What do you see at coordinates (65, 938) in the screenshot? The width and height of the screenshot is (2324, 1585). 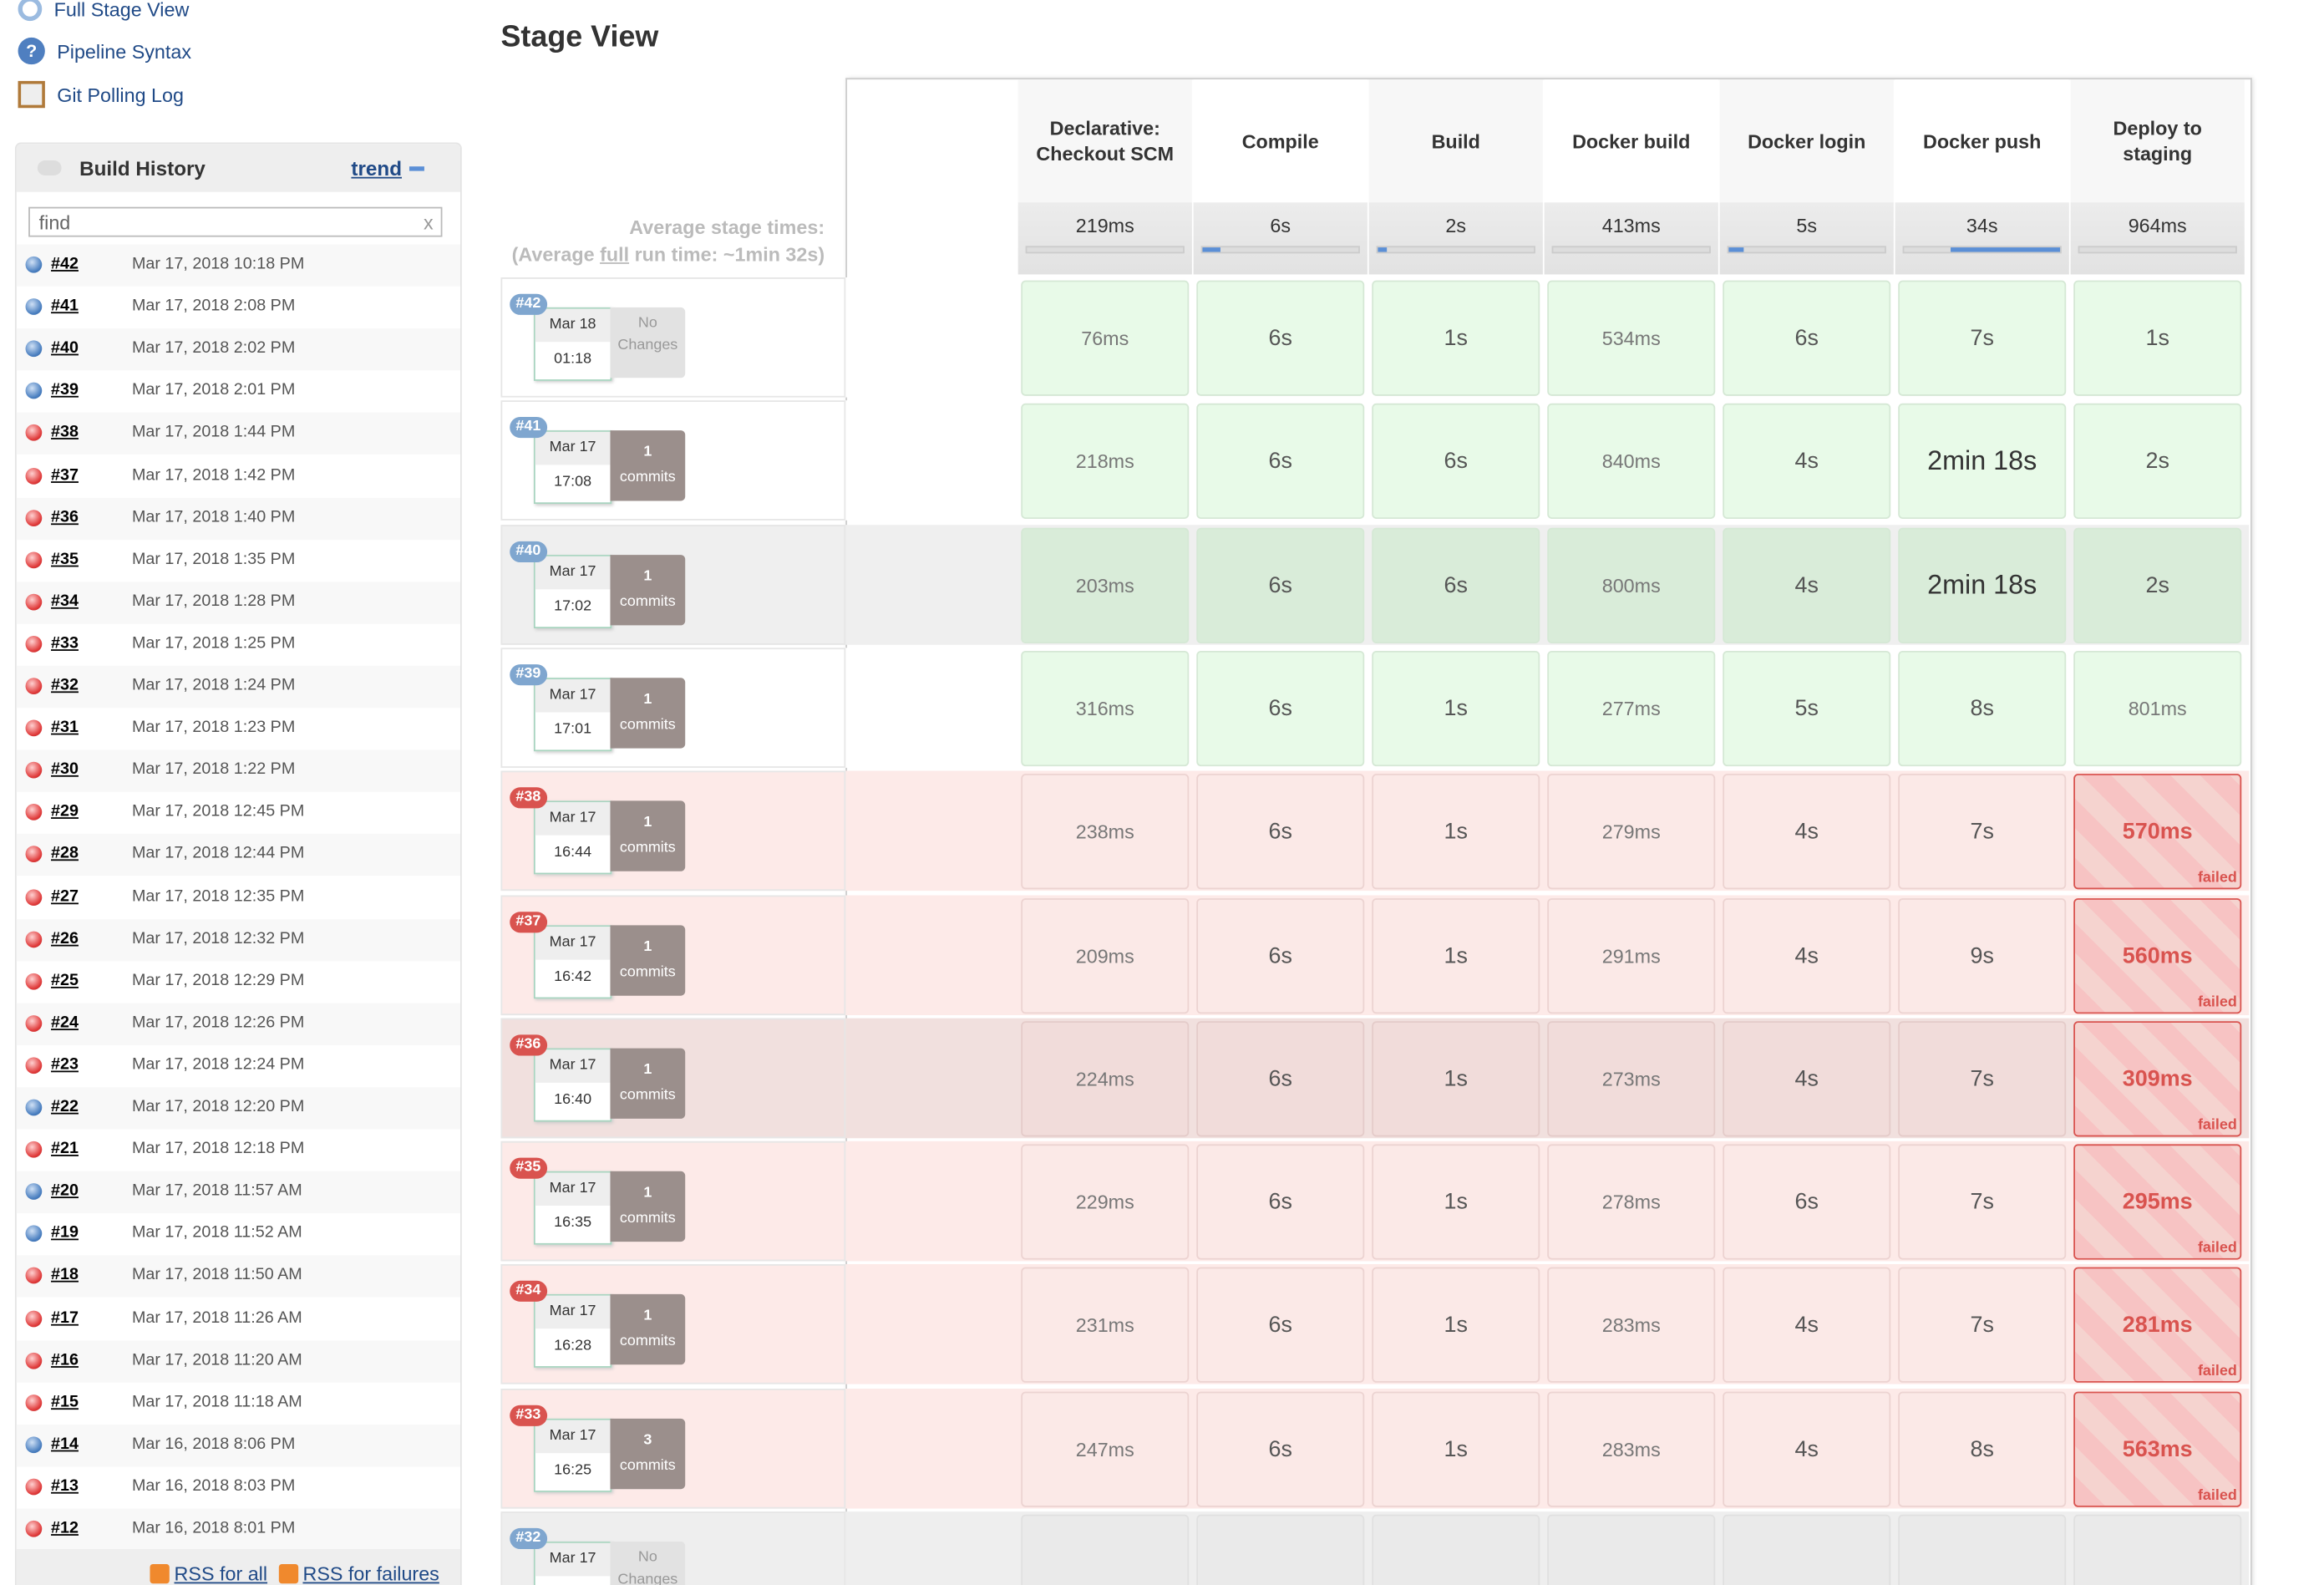 I see `build-number-link: #26` at bounding box center [65, 938].